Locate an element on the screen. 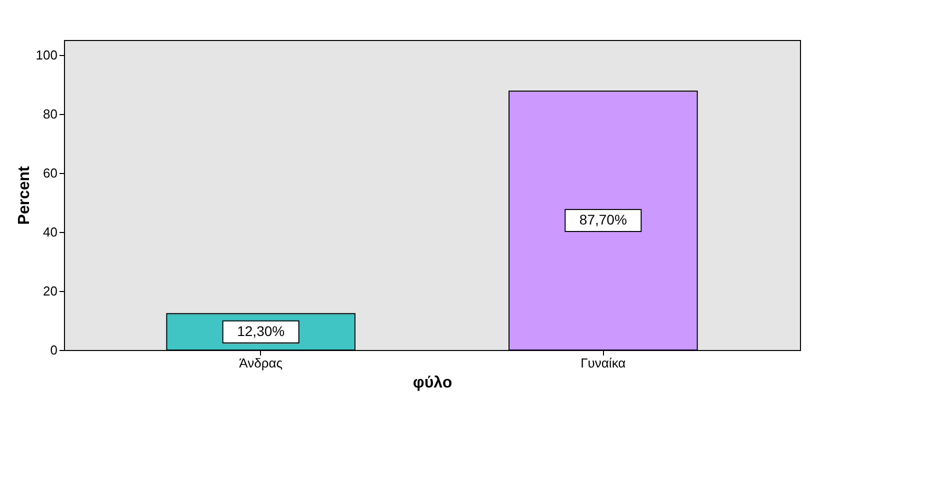 This screenshot has height=494, width=928. y-tick-label: 20 is located at coordinates (50, 290).